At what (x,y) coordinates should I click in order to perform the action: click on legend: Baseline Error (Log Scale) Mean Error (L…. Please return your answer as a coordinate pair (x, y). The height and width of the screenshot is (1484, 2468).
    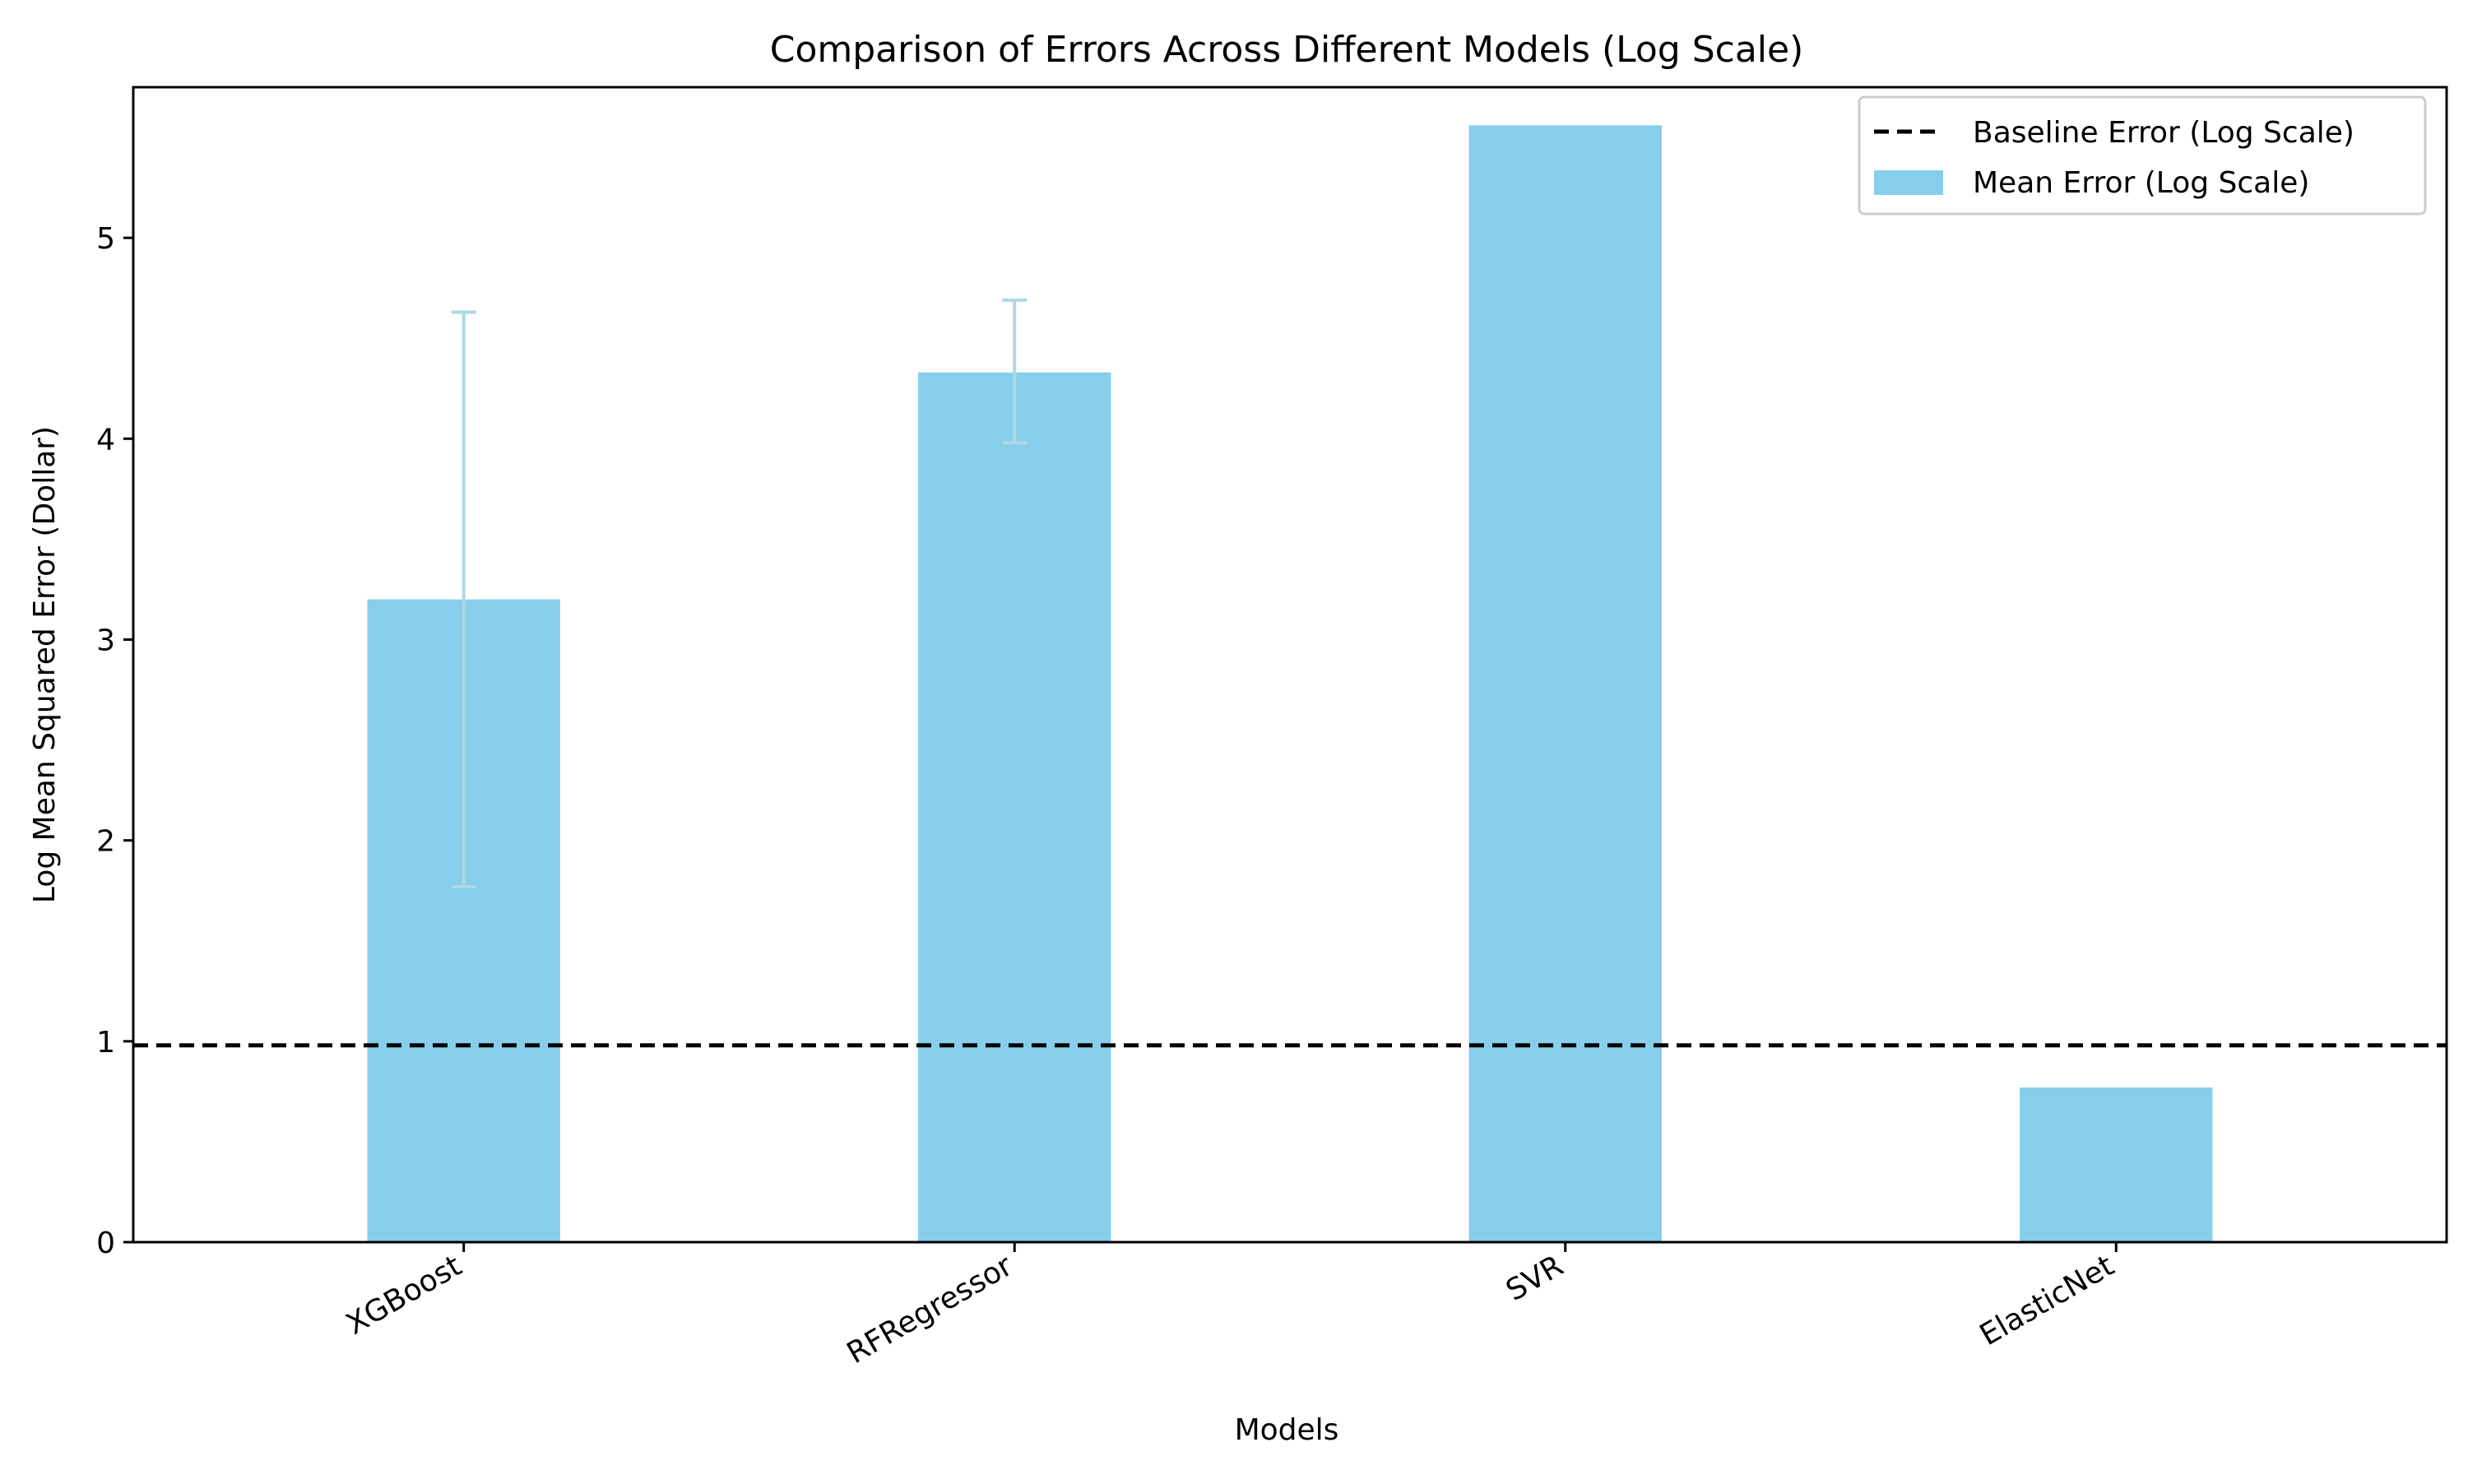
    Looking at the image, I should click on (2142, 155).